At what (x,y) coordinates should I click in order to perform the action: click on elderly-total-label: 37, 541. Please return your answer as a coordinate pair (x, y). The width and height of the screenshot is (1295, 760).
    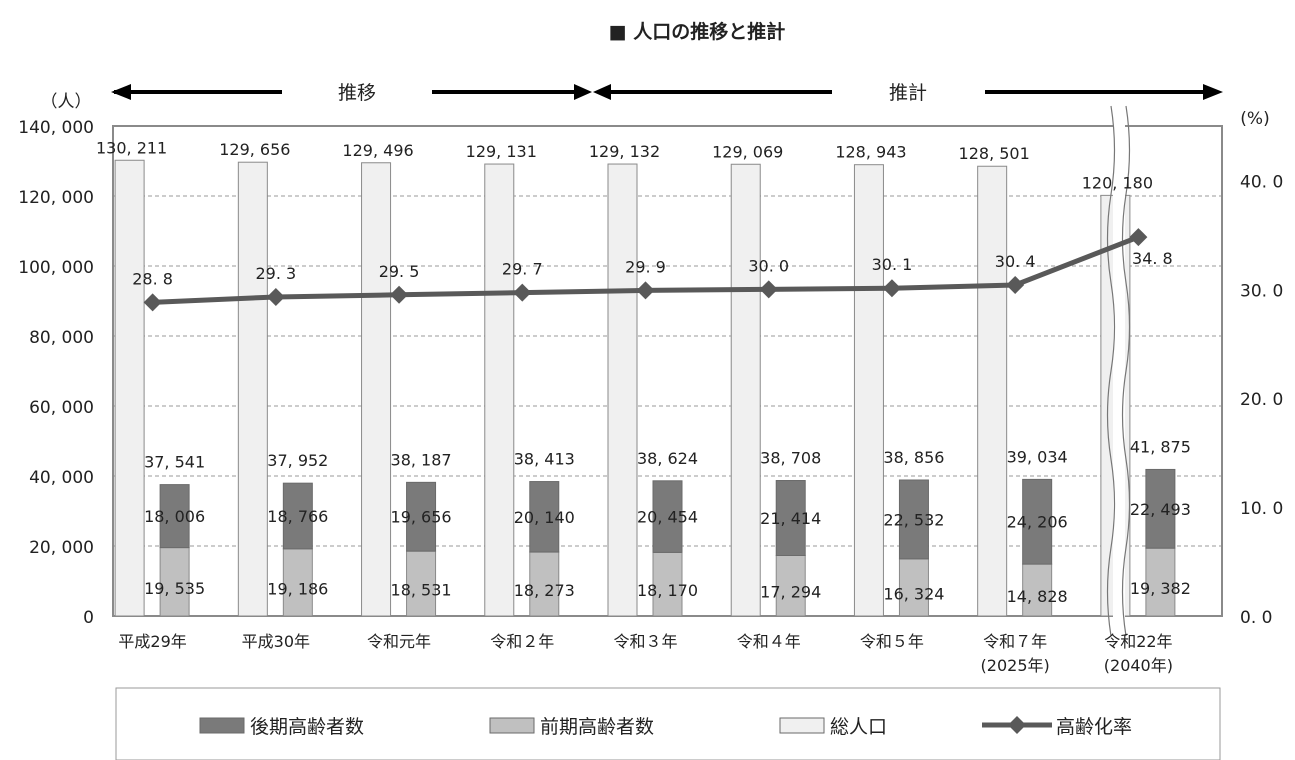
    Looking at the image, I should click on (174, 462).